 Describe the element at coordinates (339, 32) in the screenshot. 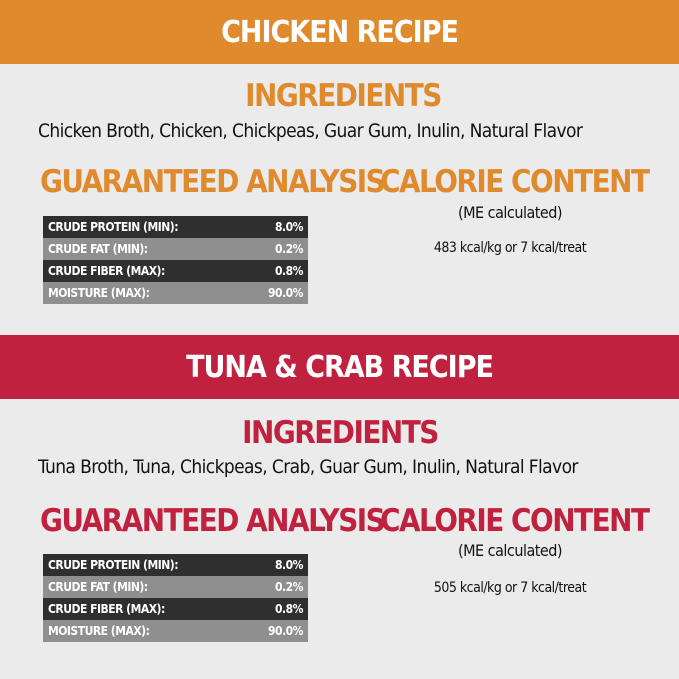

I see `recipe-banner: CHICKEN RECIPE` at that location.